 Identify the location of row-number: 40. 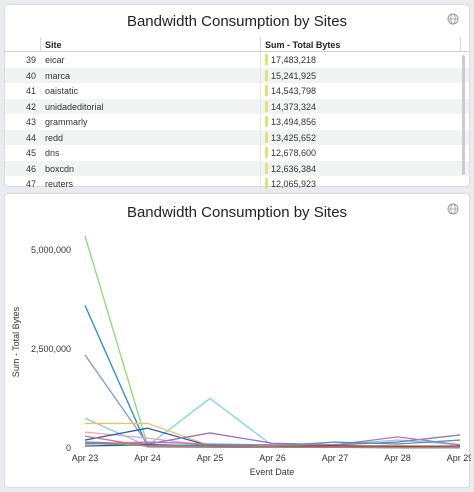
(30, 75).